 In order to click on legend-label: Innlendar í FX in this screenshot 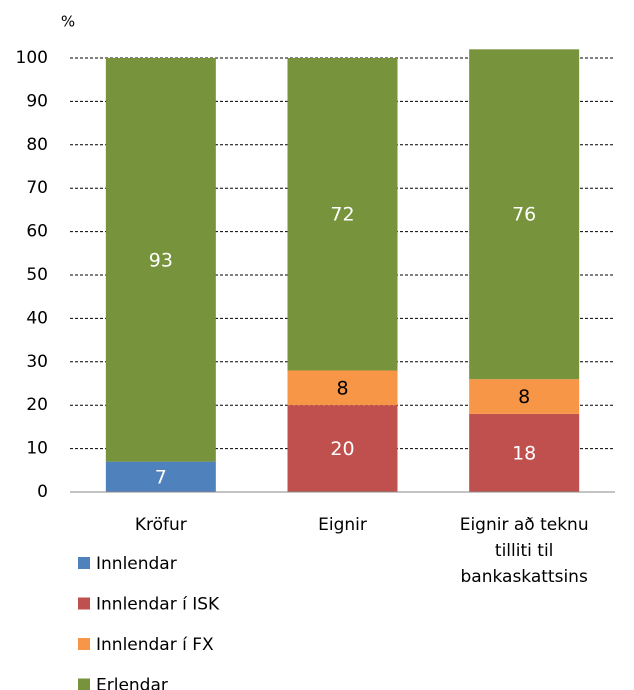, I will do `click(155, 645)`.